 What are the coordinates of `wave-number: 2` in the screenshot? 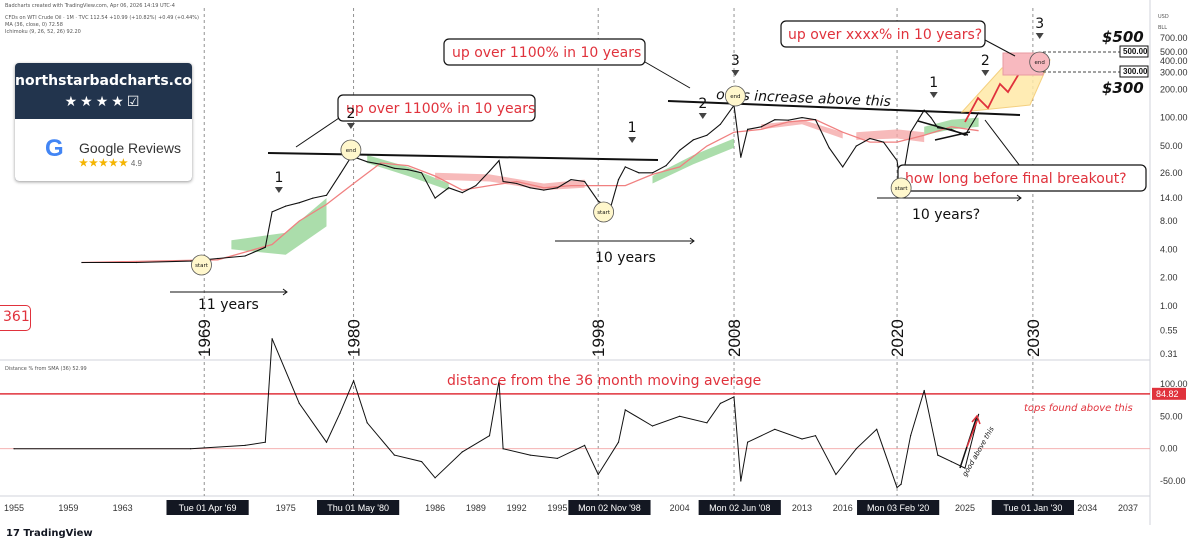 It's located at (702, 104).